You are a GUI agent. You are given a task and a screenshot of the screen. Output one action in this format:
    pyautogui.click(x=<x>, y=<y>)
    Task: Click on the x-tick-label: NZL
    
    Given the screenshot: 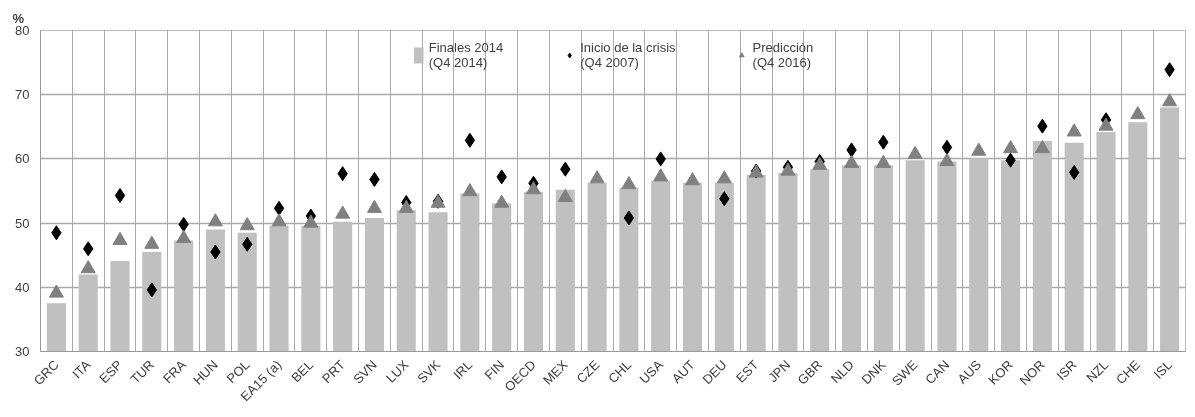 What is the action you would take?
    pyautogui.click(x=1097, y=371)
    